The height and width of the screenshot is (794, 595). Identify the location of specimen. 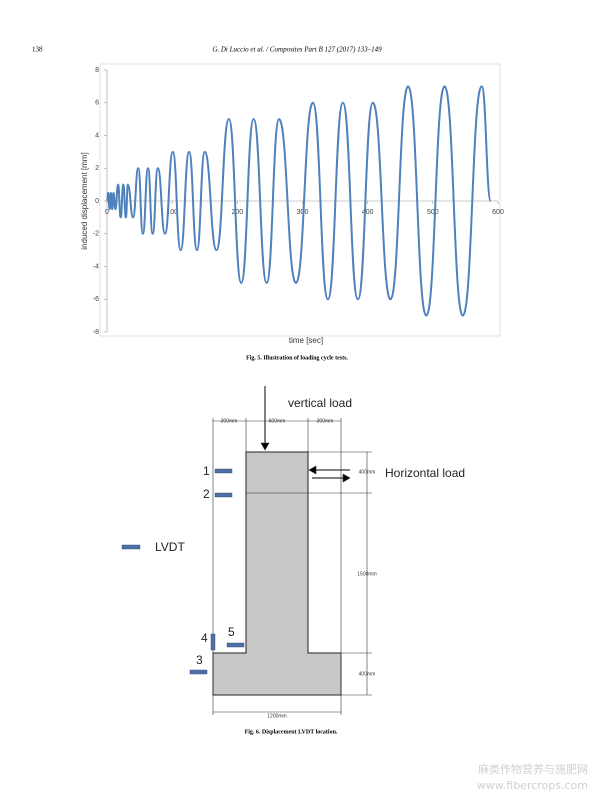
(277, 573).